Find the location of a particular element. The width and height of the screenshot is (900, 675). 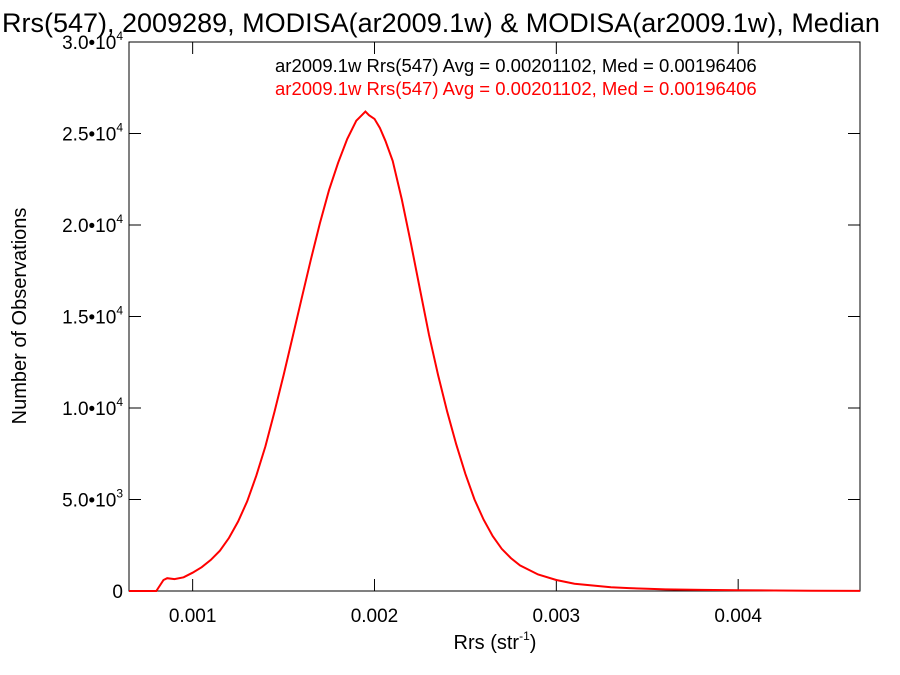

x-tick-label: 0.004 is located at coordinates (738, 616).